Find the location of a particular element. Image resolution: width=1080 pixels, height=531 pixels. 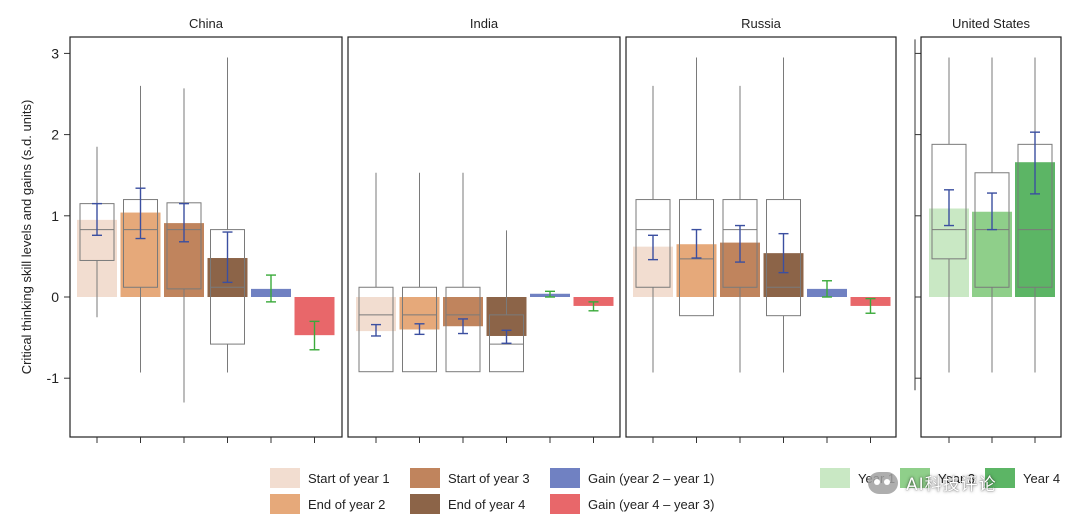

panel-united-states: United States is located at coordinates (991, 229).